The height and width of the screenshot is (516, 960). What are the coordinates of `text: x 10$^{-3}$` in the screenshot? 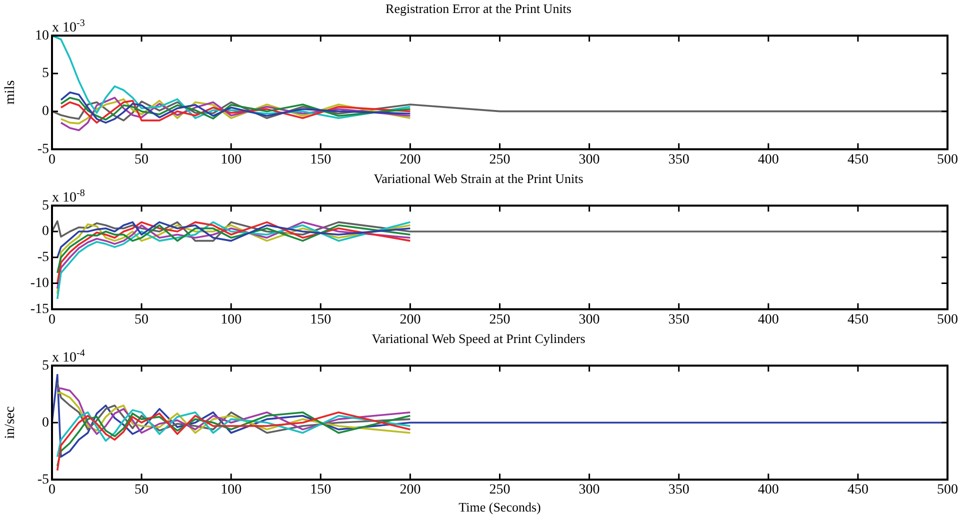 It's located at (68, 27).